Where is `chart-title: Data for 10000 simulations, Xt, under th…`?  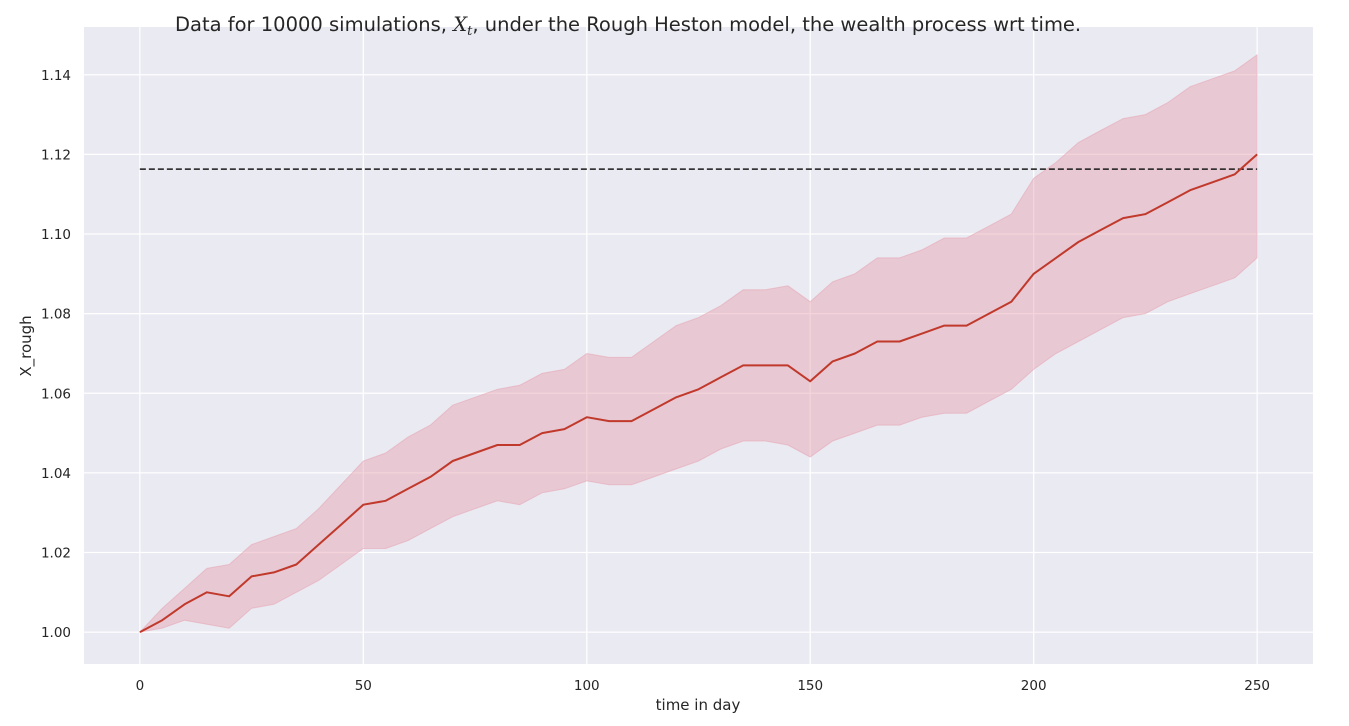 chart-title: Data for 10000 simulations, Xt, under th… is located at coordinates (628, 26).